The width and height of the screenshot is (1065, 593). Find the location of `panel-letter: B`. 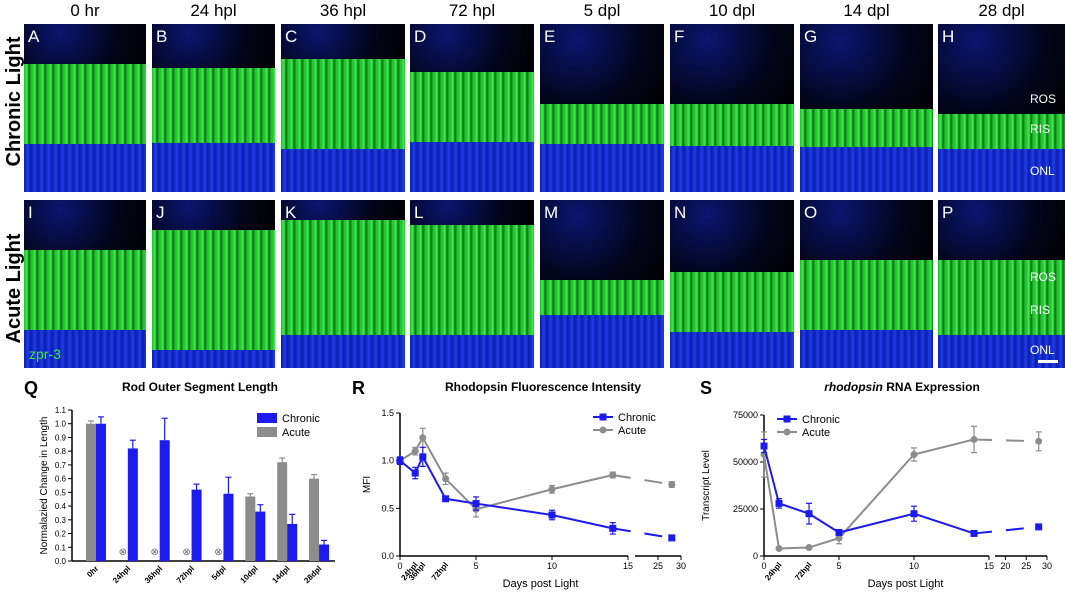

panel-letter: B is located at coordinates (162, 36).